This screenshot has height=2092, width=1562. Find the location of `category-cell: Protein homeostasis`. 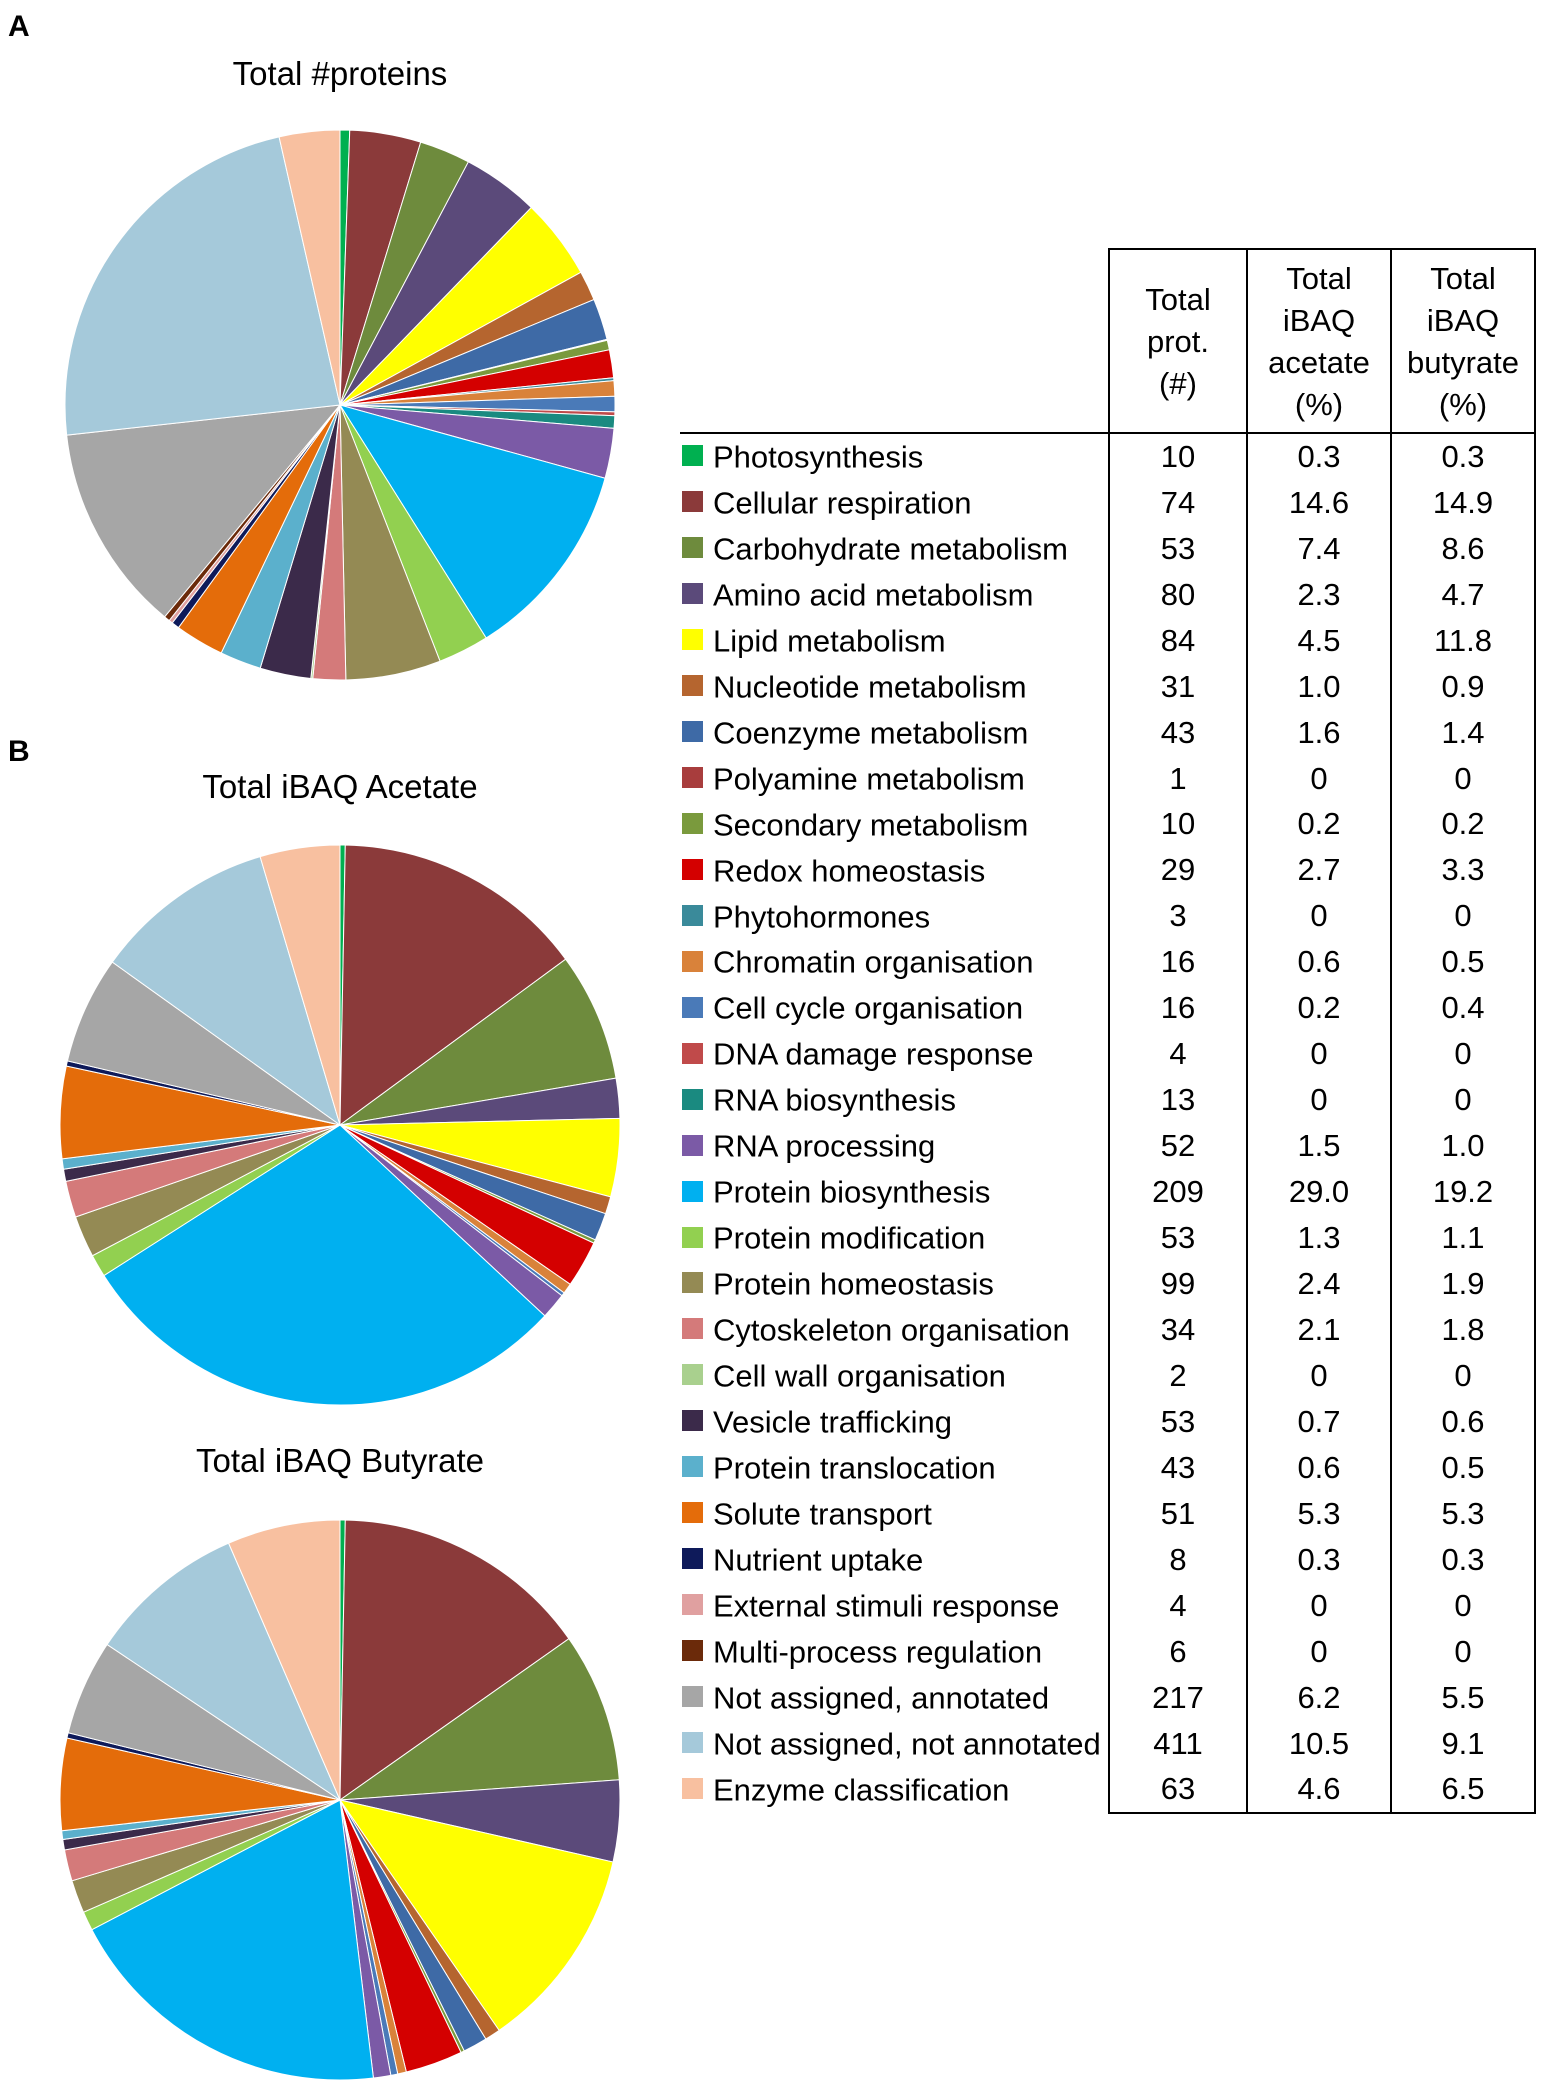

category-cell: Protein homeostasis is located at coordinates (894, 1284).